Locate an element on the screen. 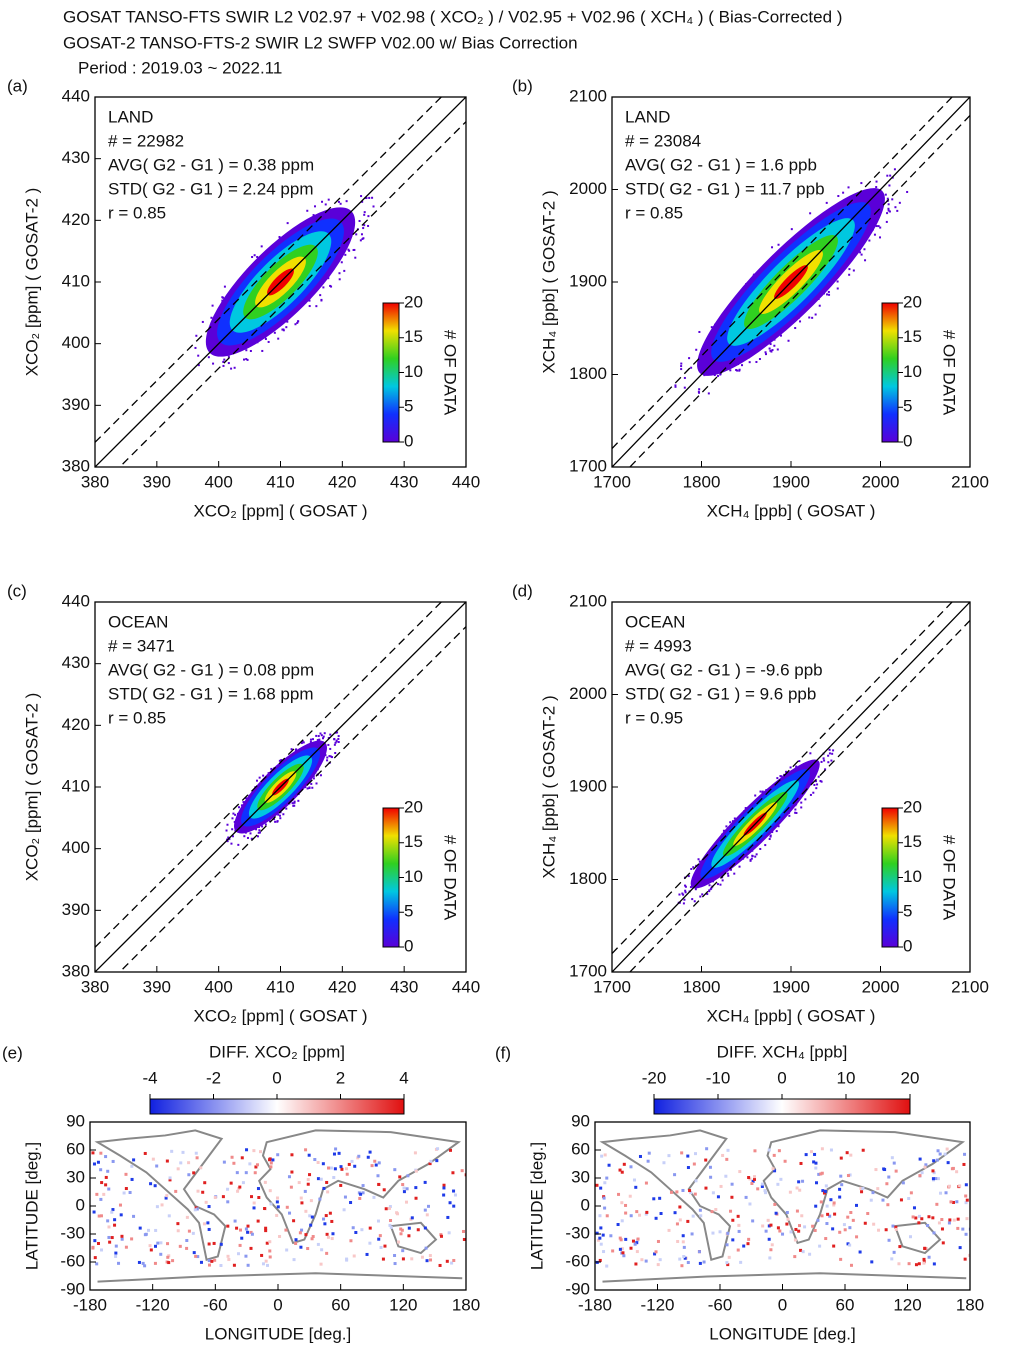  y-tick-label: 60 is located at coordinates (580, 1148).